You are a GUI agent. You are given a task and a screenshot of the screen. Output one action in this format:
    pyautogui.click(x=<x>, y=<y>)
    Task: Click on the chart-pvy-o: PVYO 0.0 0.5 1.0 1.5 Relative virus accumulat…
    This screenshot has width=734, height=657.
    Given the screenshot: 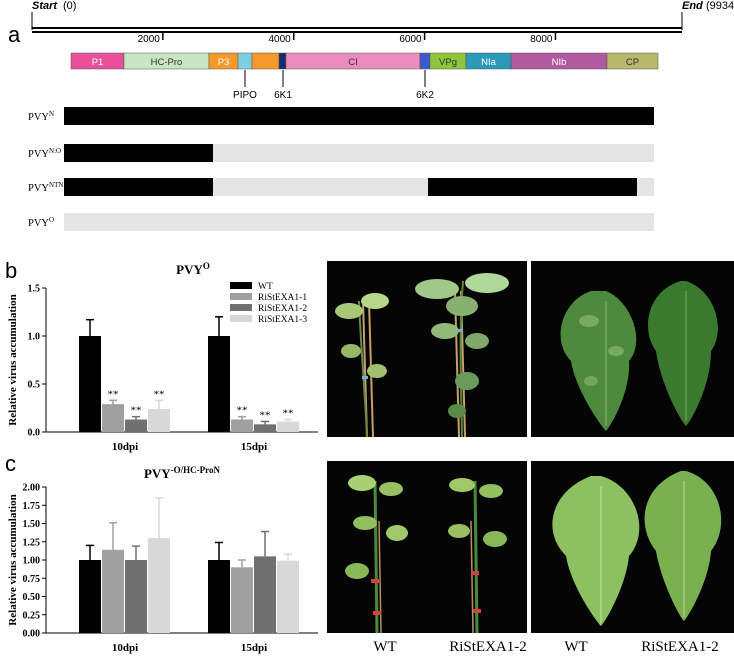 What is the action you would take?
    pyautogui.click(x=162, y=357)
    